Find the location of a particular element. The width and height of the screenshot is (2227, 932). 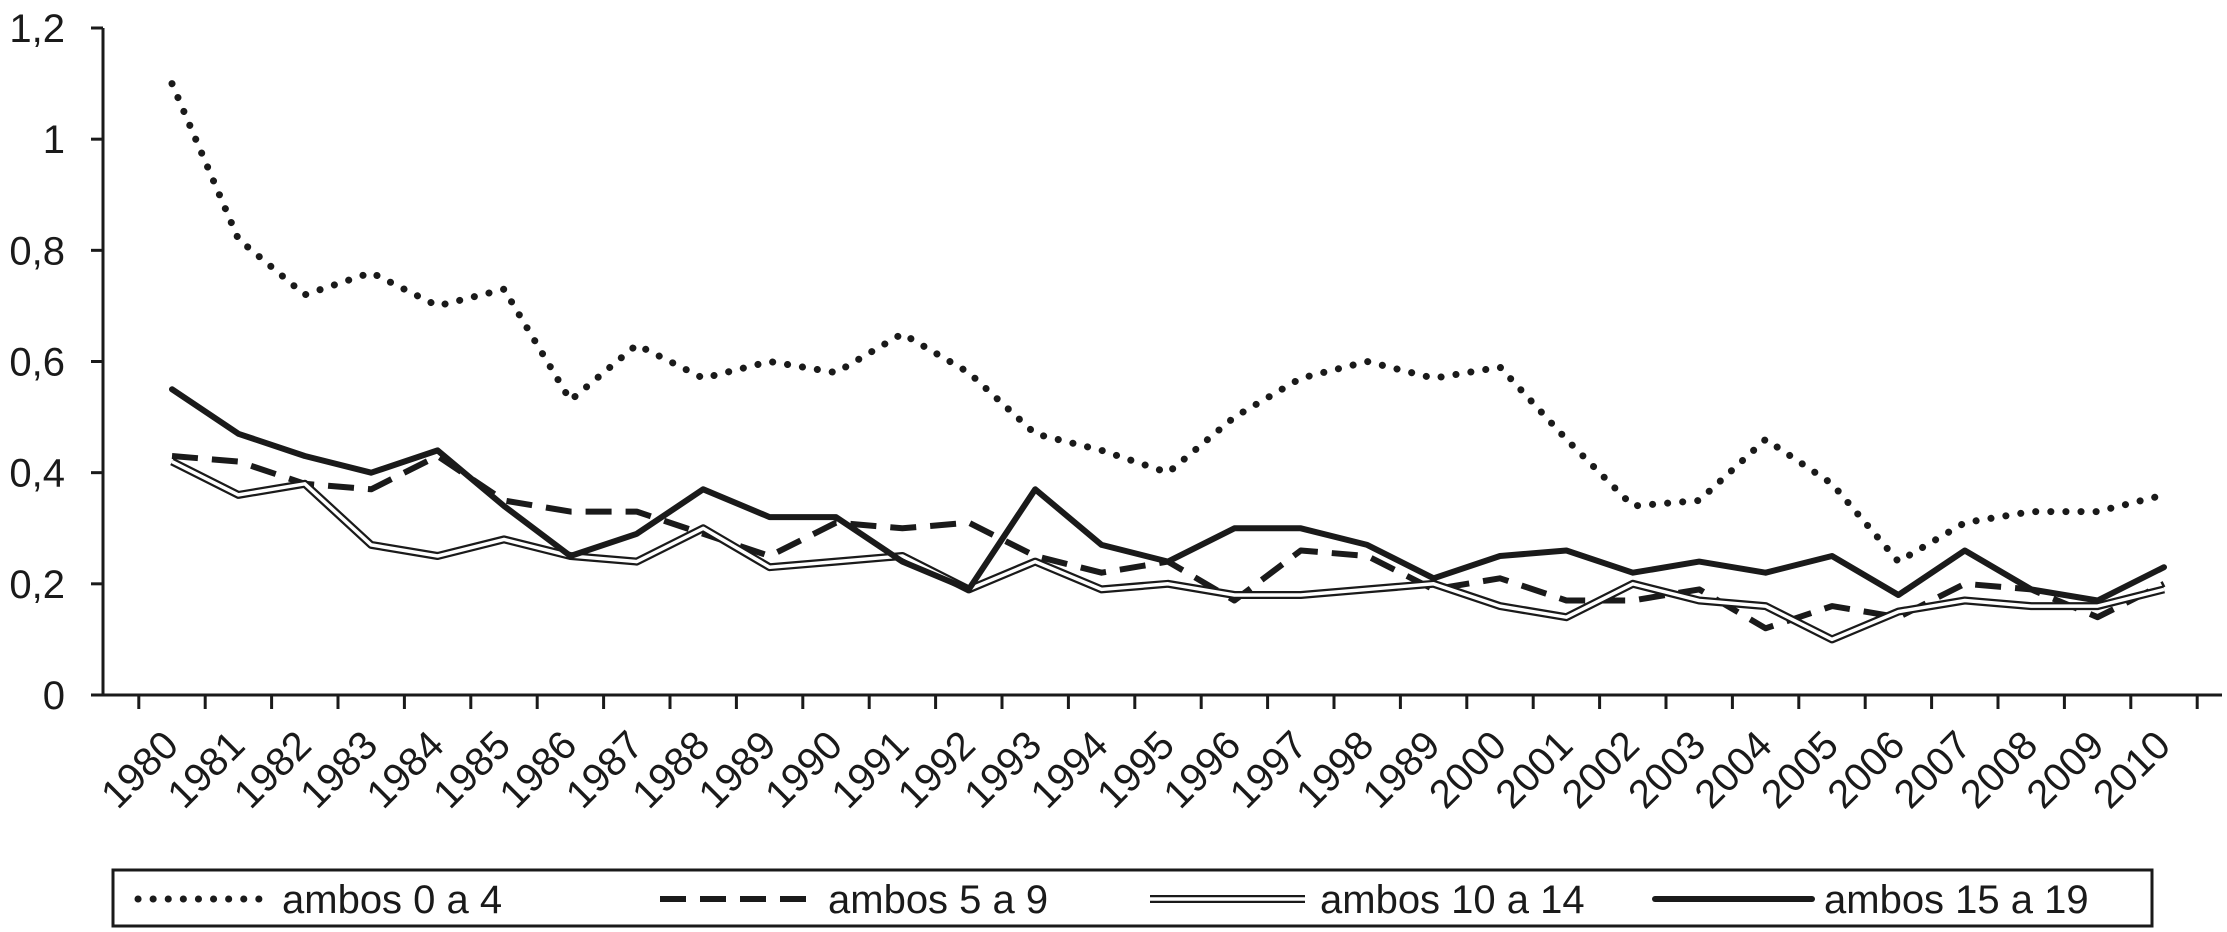

x-tick-label: 1997 is located at coordinates (1269, 770).